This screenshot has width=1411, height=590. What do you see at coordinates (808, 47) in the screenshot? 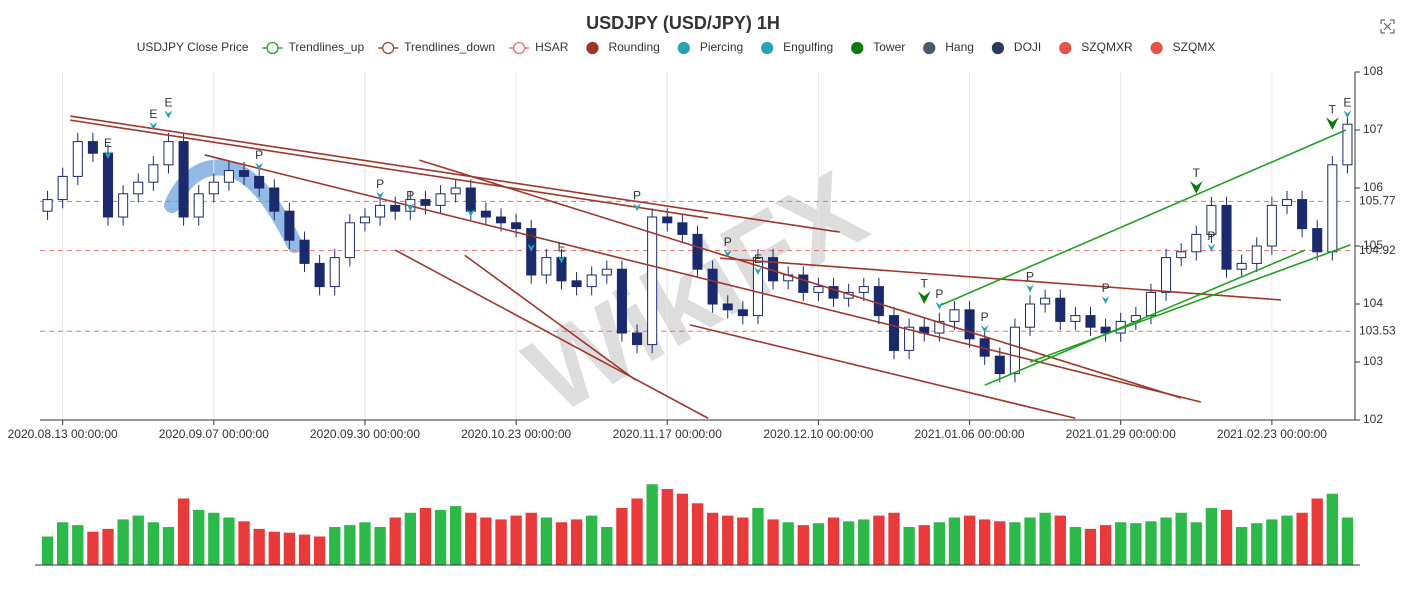
I see `legend-label: Engulfing` at bounding box center [808, 47].